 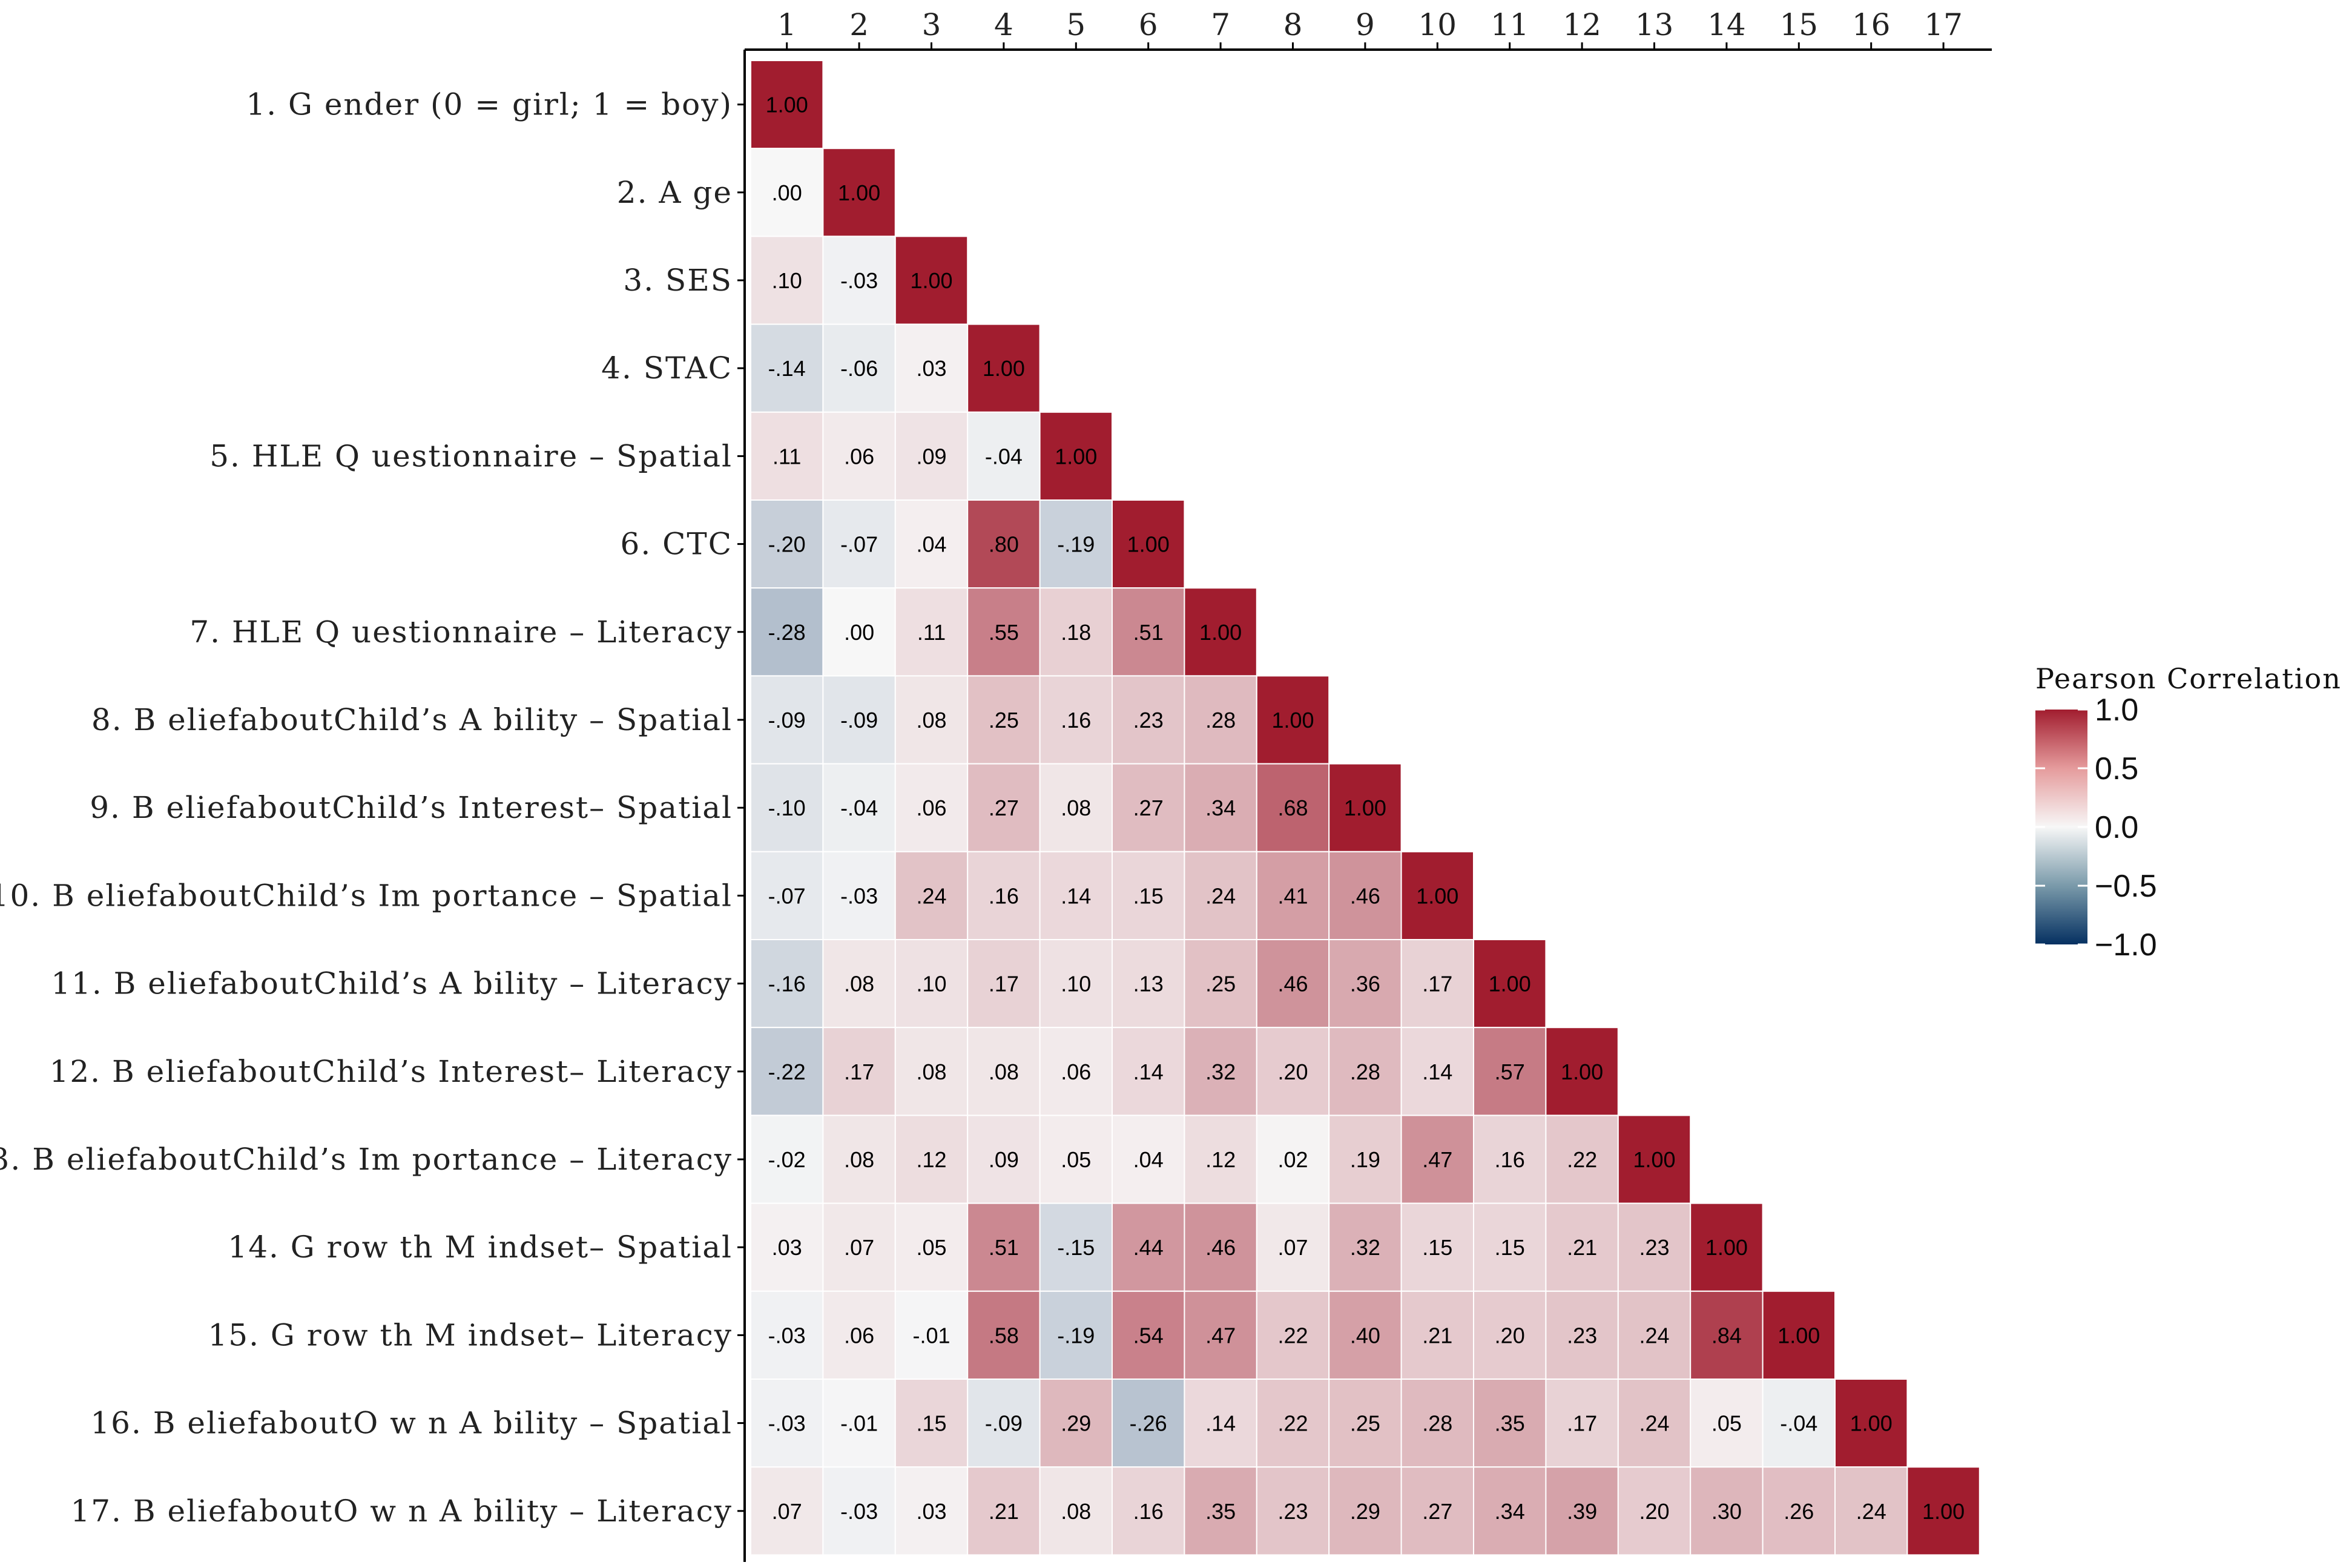 What do you see at coordinates (1365, 1071) in the screenshot?
I see `cell-value-label: .28` at bounding box center [1365, 1071].